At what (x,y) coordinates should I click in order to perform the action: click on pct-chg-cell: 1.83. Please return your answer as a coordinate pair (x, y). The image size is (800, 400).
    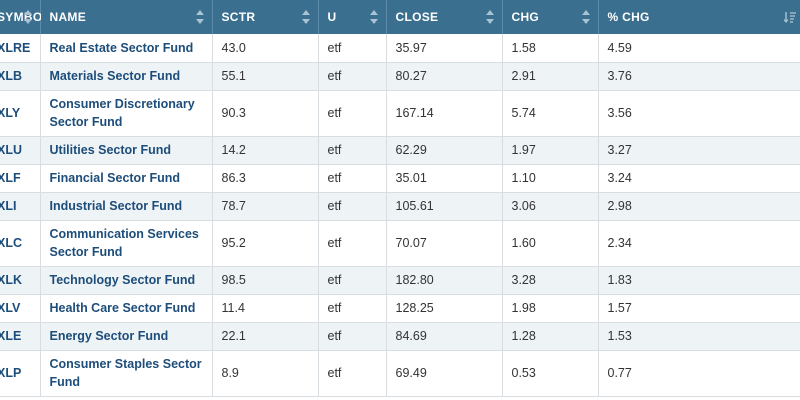
    Looking at the image, I should click on (699, 280).